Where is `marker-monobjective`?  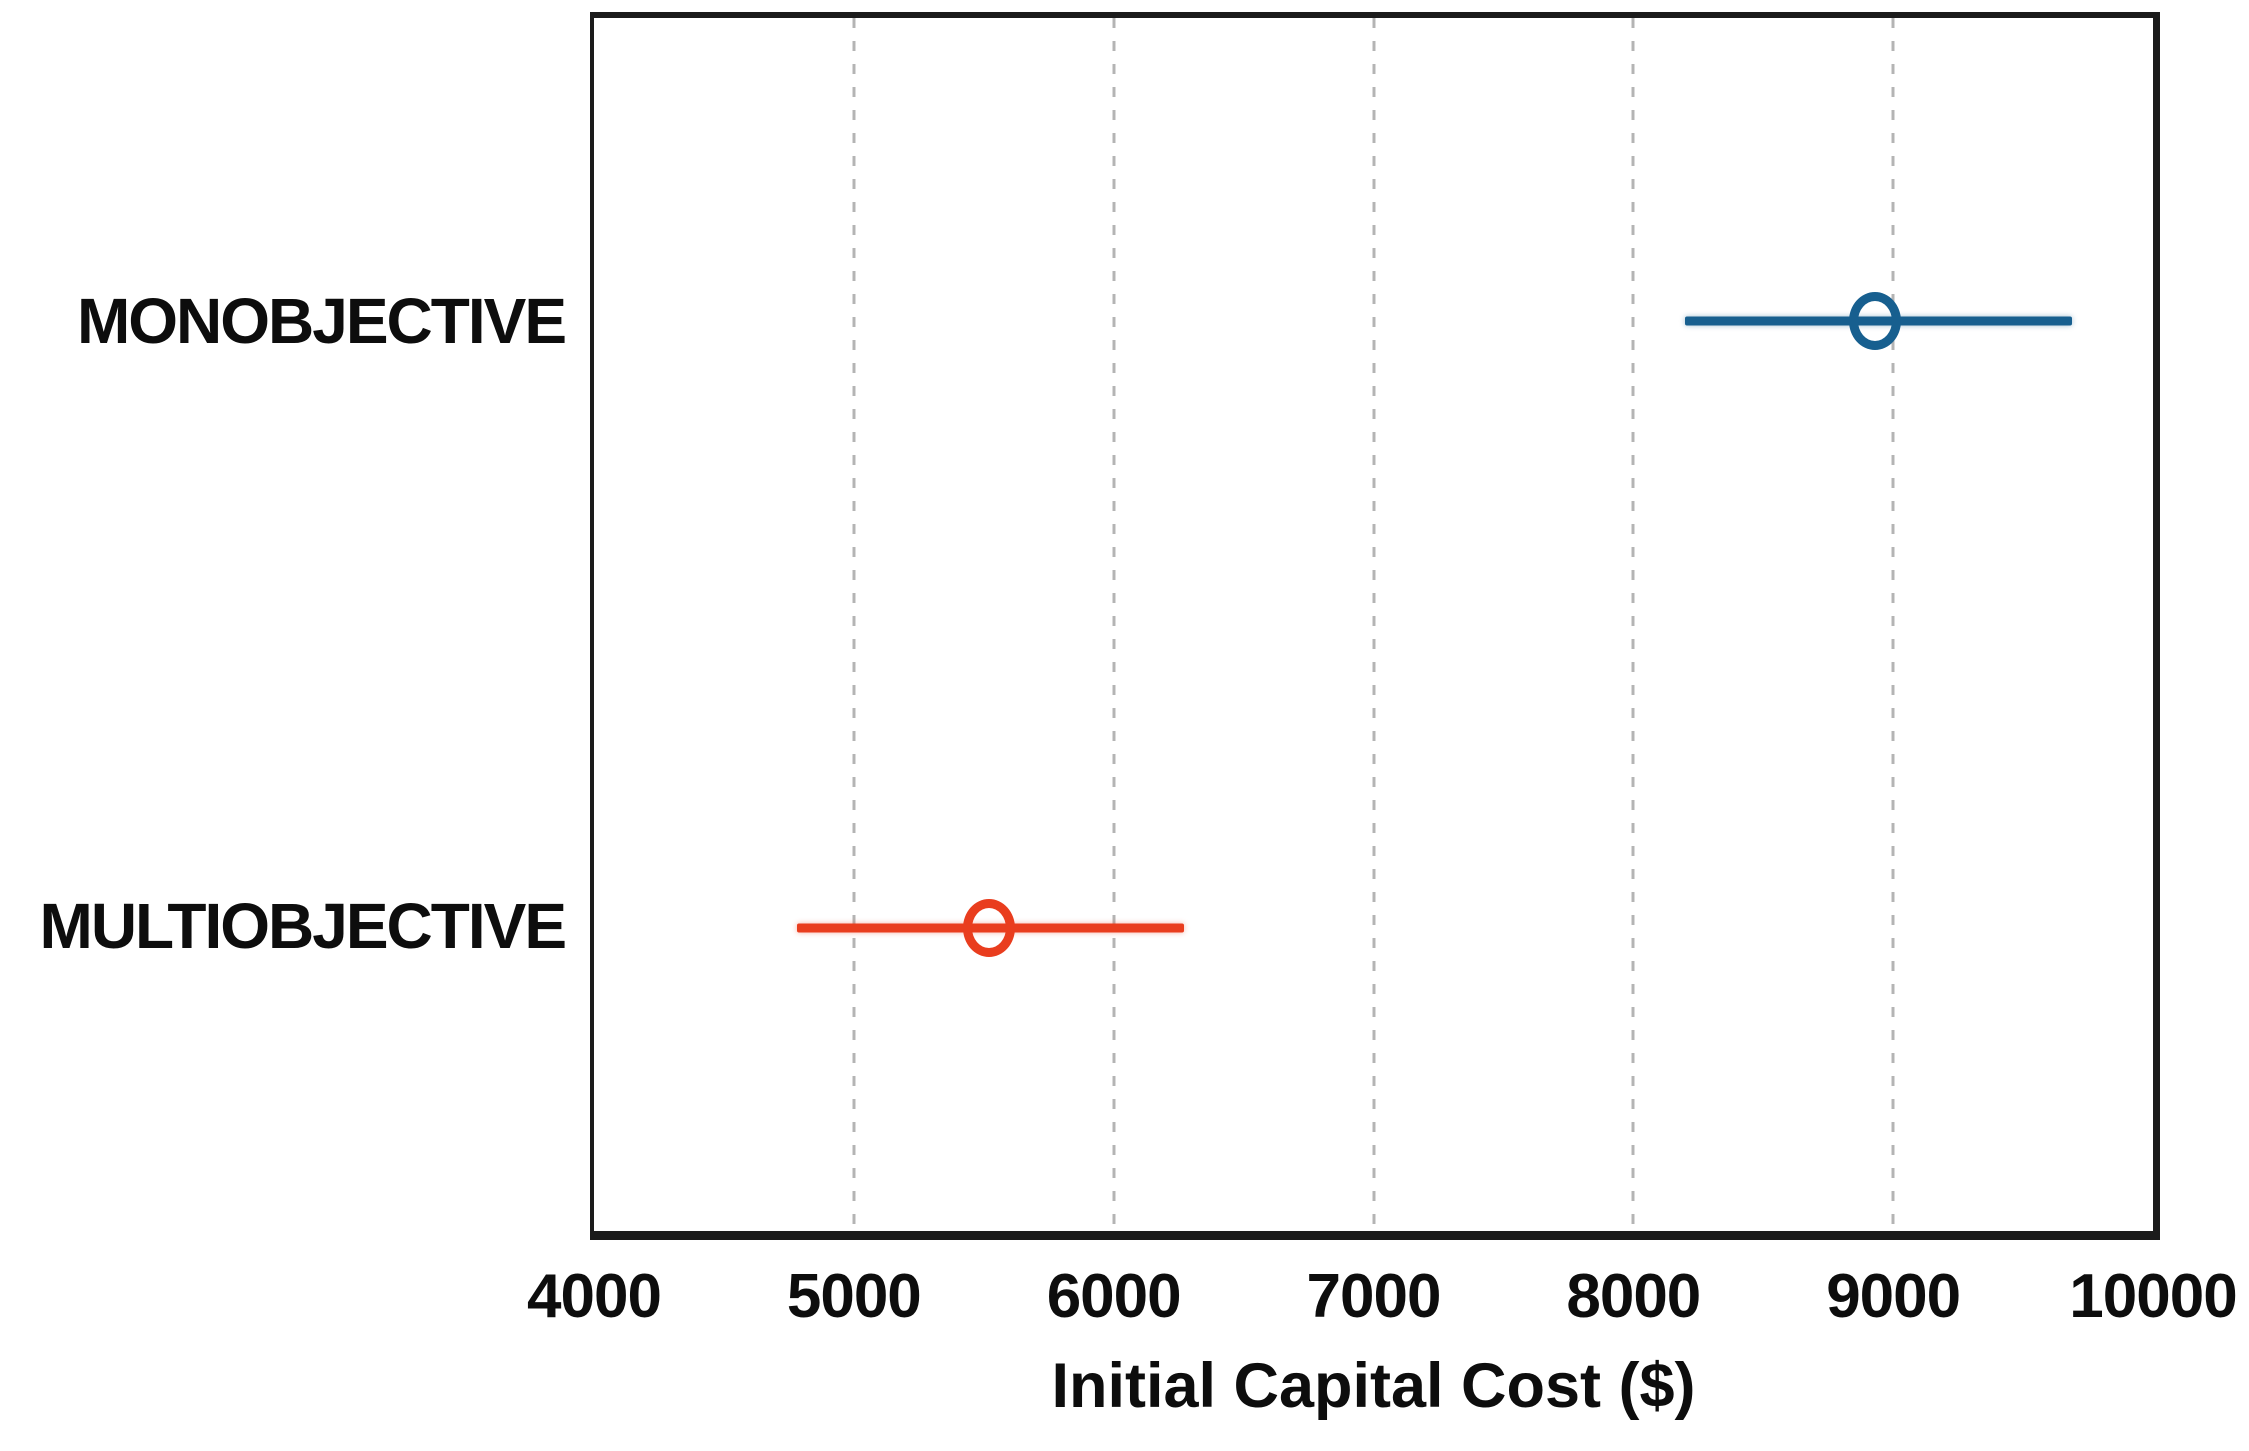 marker-monobjective is located at coordinates (1874, 321).